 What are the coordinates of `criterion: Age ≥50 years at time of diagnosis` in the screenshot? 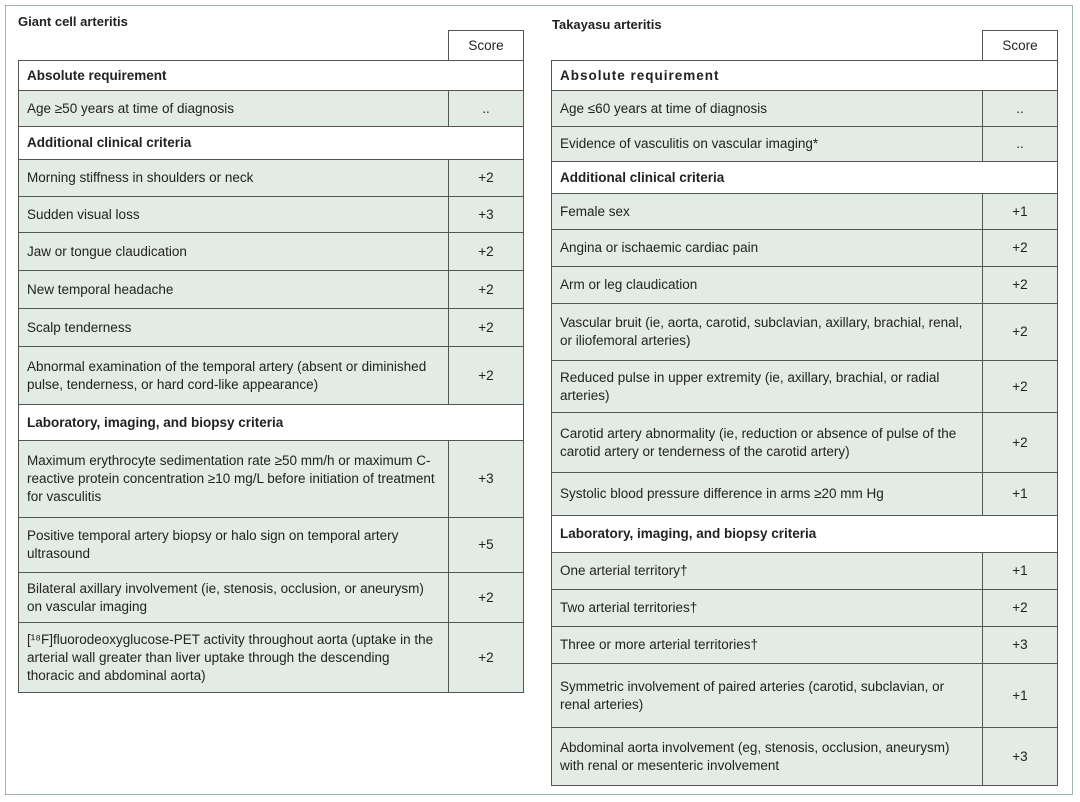 It's located at (233, 108).